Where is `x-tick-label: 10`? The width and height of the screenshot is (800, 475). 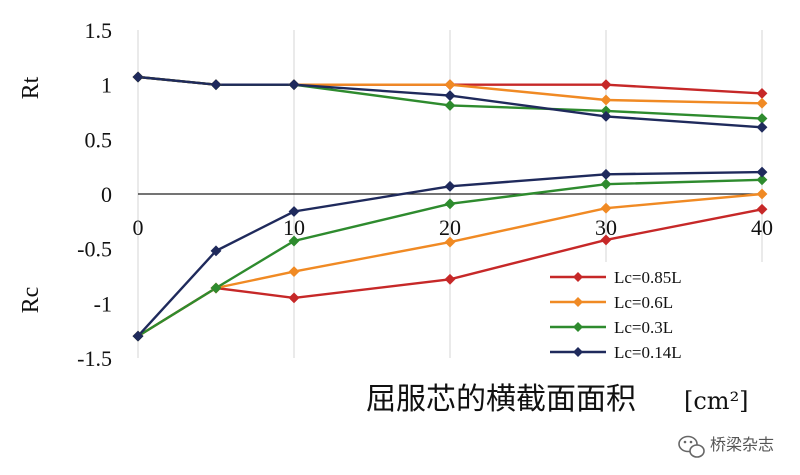 x-tick-label: 10 is located at coordinates (294, 227).